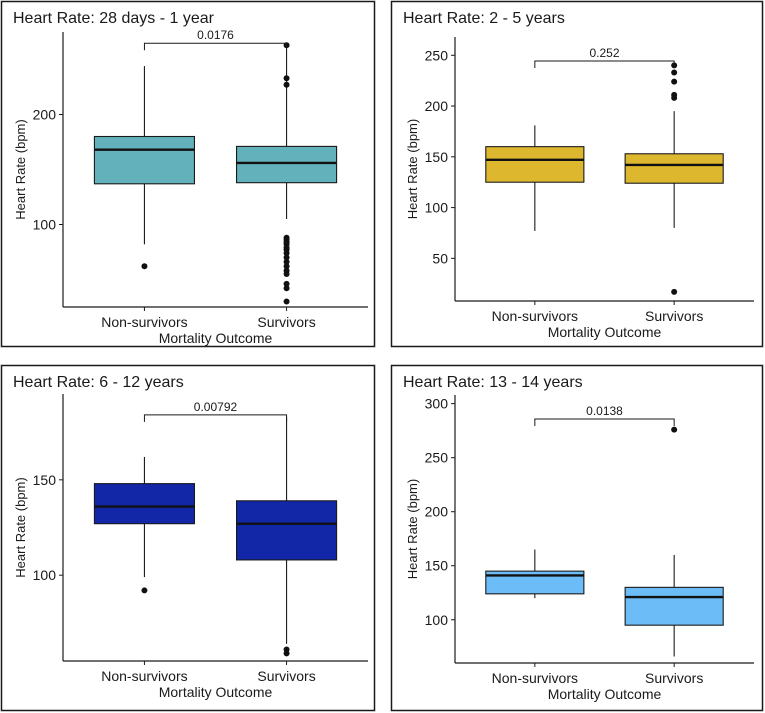  Describe the element at coordinates (493, 382) in the screenshot. I see `chart-title: Heart Rate: 13 - 14 years` at that location.